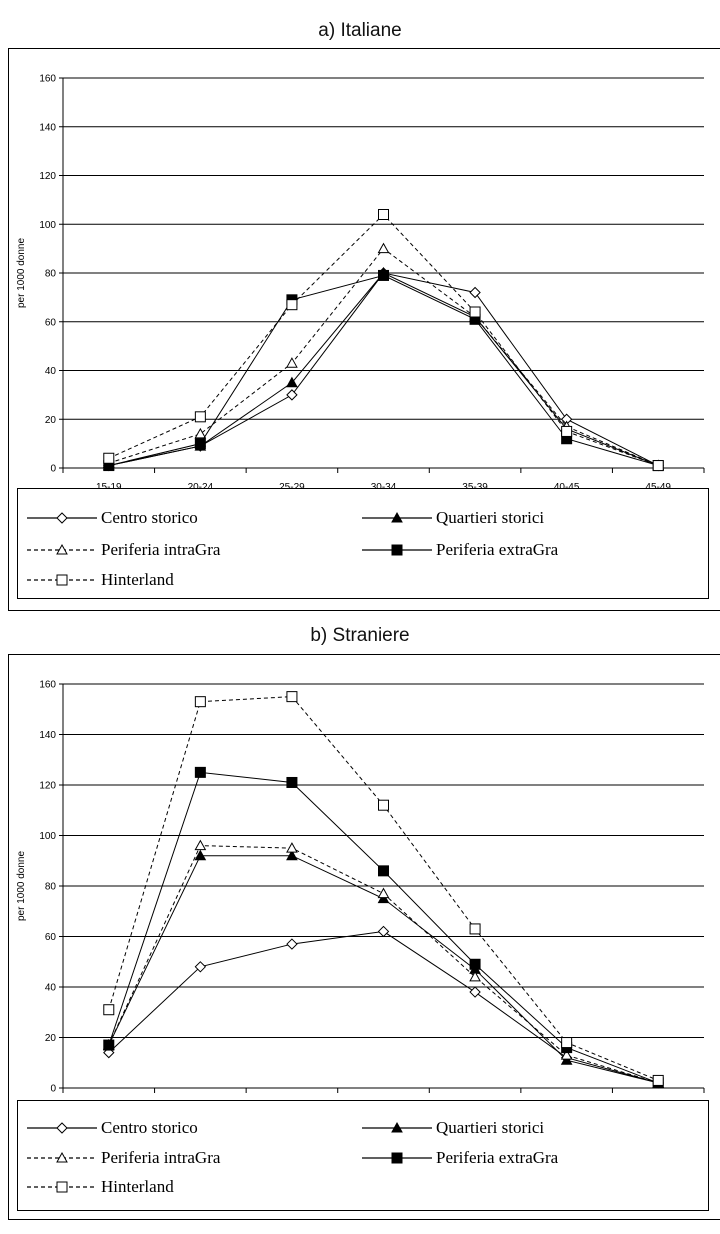 The width and height of the screenshot is (720, 1234). Describe the element at coordinates (567, 487) in the screenshot. I see `x-tick-label: 40-45` at that location.